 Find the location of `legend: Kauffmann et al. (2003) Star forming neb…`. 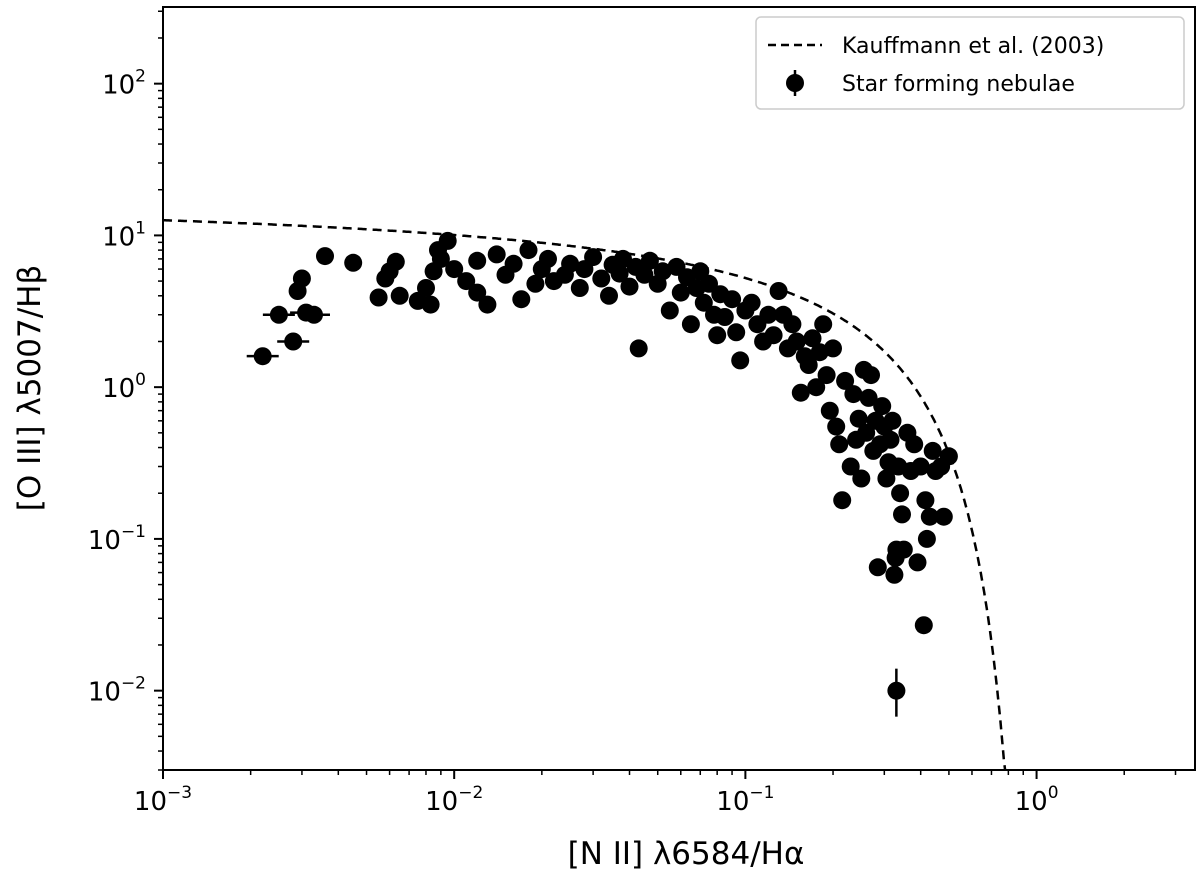

legend: Kauffmann et al. (2003) Star forming neb… is located at coordinates (970, 63).